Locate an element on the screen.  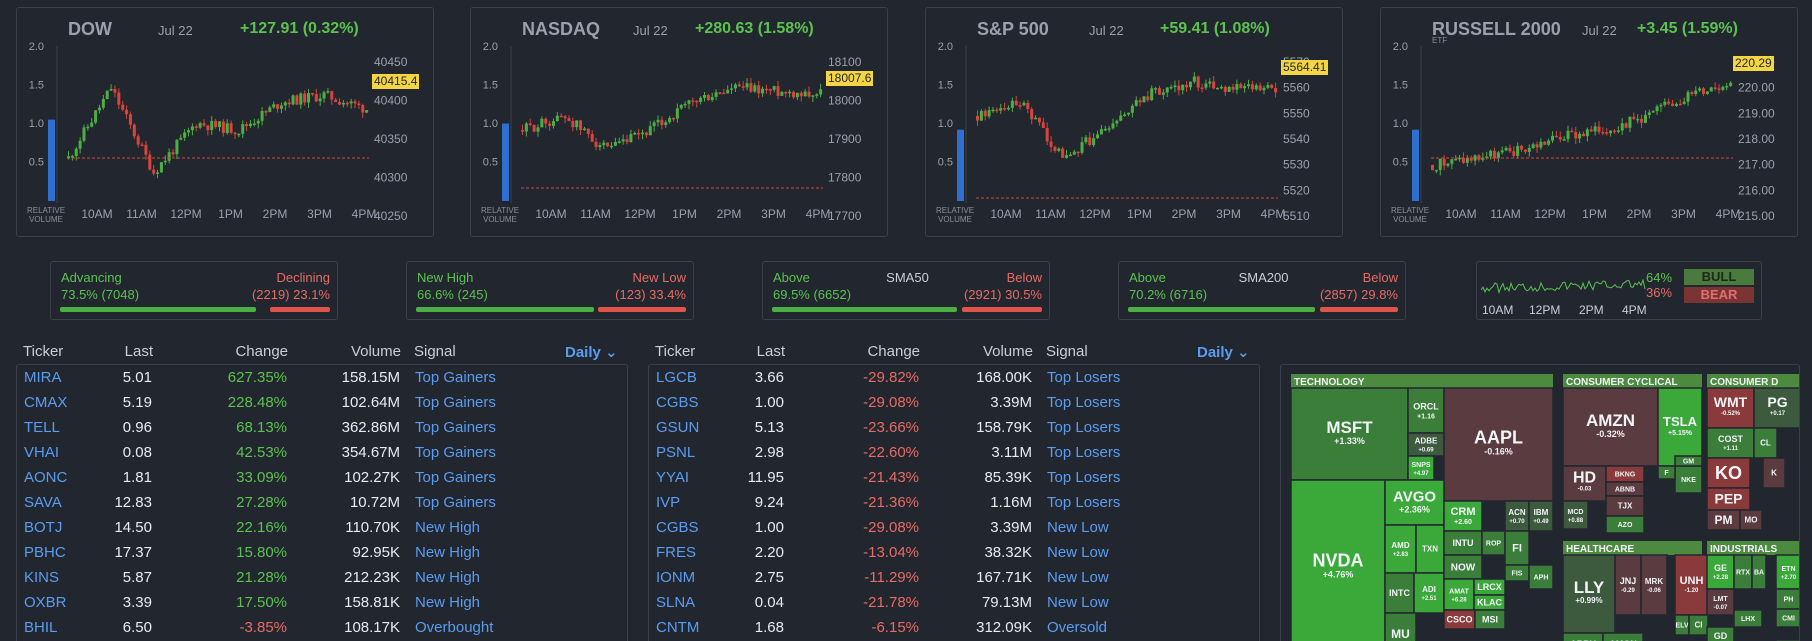
table-row: IVP 9.24 -21.36% 1.16M Top Losers is located at coordinates (954, 502).